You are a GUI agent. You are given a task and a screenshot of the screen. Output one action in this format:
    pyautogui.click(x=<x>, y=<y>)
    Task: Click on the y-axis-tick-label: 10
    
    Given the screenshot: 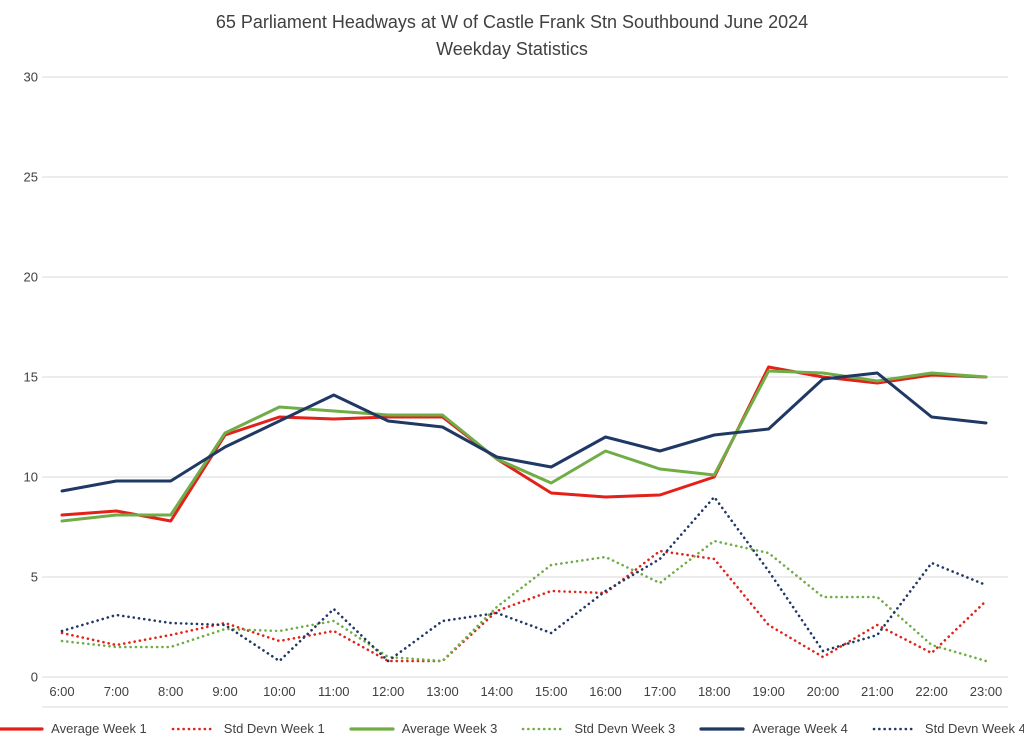 What is the action you would take?
    pyautogui.click(x=31, y=477)
    